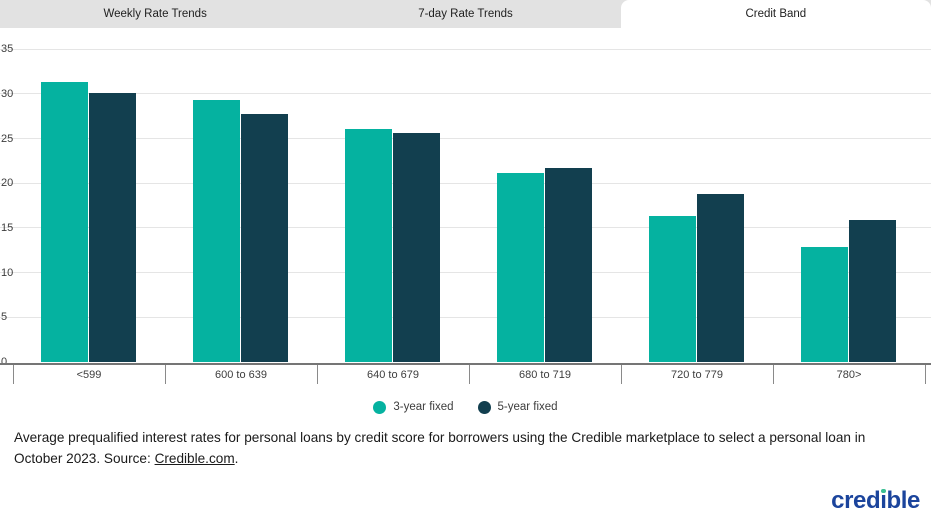 Image resolution: width=931 pixels, height=523 pixels. I want to click on tab-7-day-rate-trends: 7-day Rate Trends, so click(465, 14).